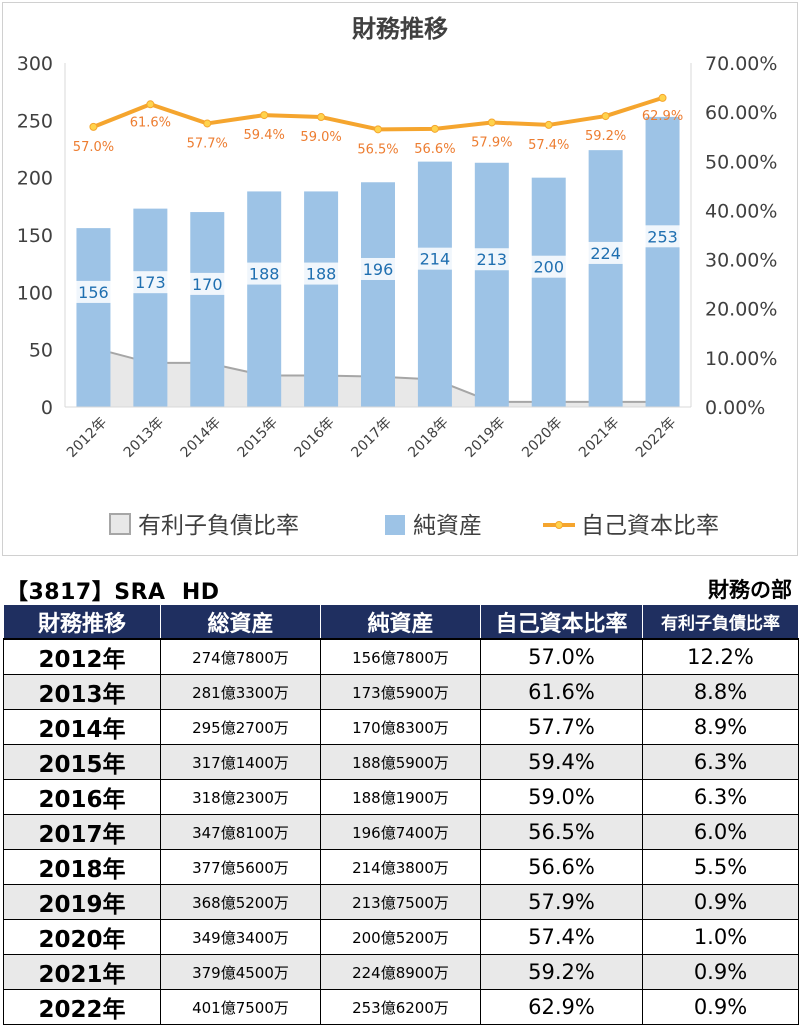 Image resolution: width=800 pixels, height=1025 pixels. What do you see at coordinates (144, 438) in the screenshot?
I see `x-axis-tick-label: 2013年` at bounding box center [144, 438].